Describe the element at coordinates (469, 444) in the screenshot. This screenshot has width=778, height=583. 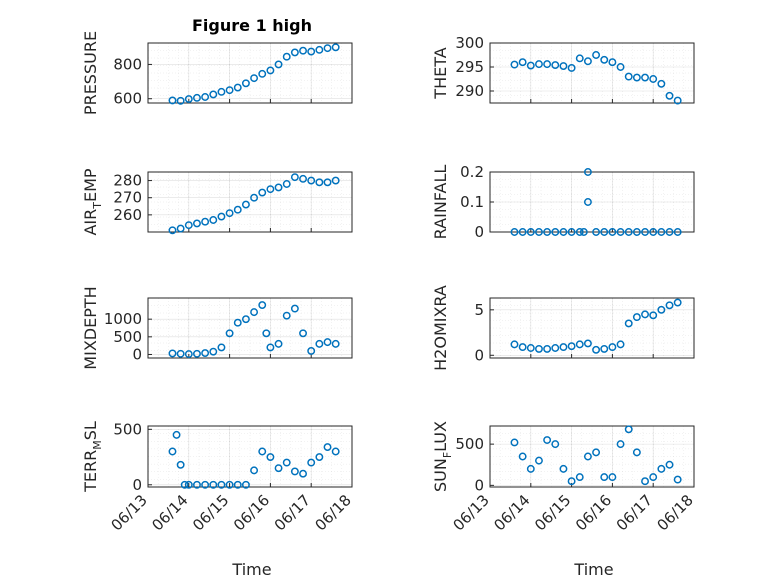
I see `y-tick-label: 500` at that location.